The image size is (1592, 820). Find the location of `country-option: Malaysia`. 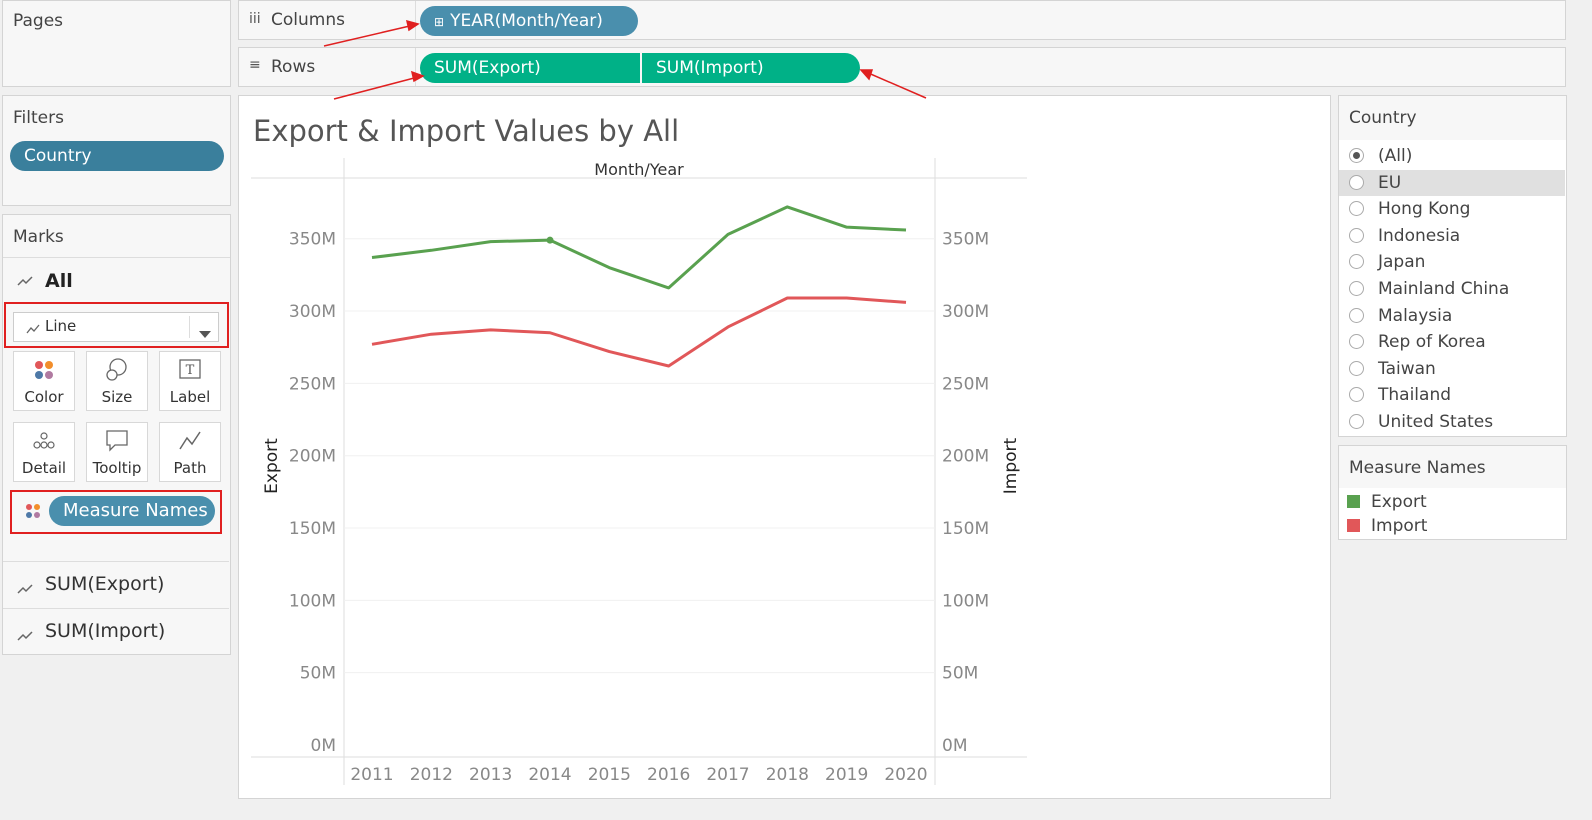

country-option: Malaysia is located at coordinates (1452, 316).